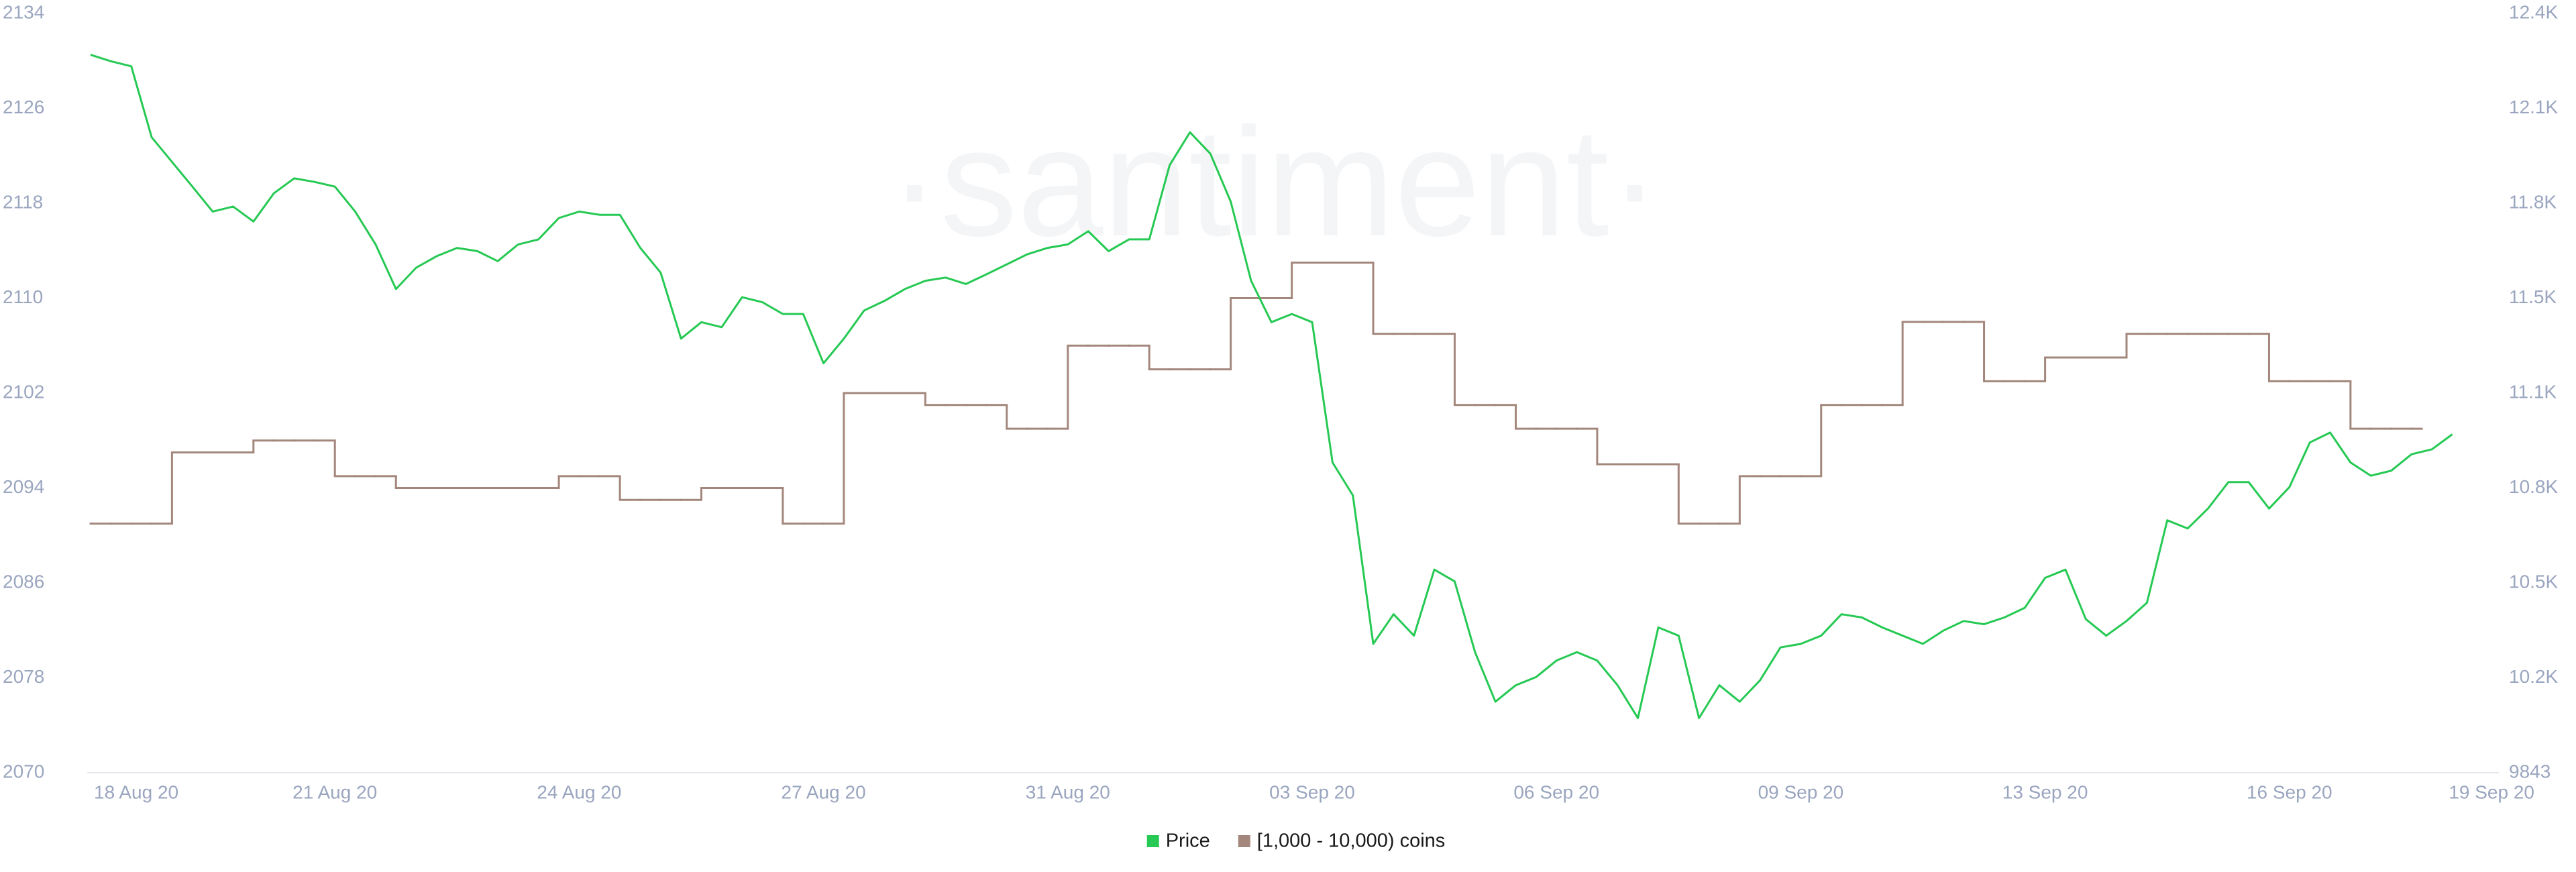 Image resolution: width=2576 pixels, height=872 pixels. Describe the element at coordinates (23, 676) in the screenshot. I see `y-tick-label: 2078` at that location.